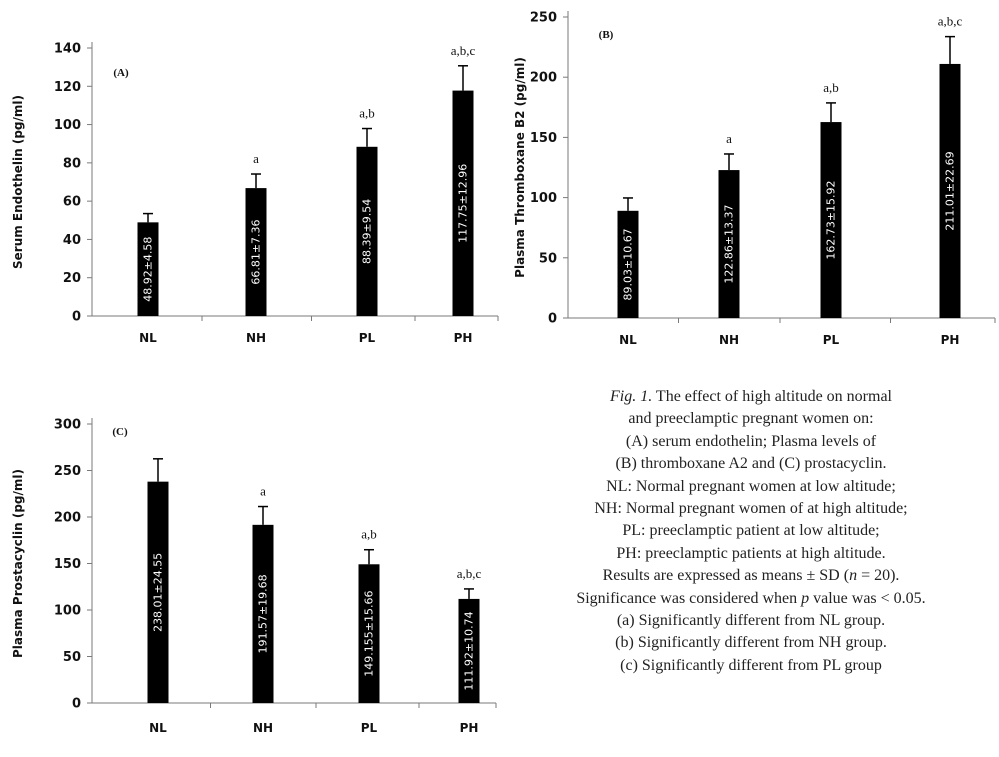 Image resolution: width=999 pixels, height=757 pixels. I want to click on value-label-nh: 122.86±13.37, so click(729, 243).